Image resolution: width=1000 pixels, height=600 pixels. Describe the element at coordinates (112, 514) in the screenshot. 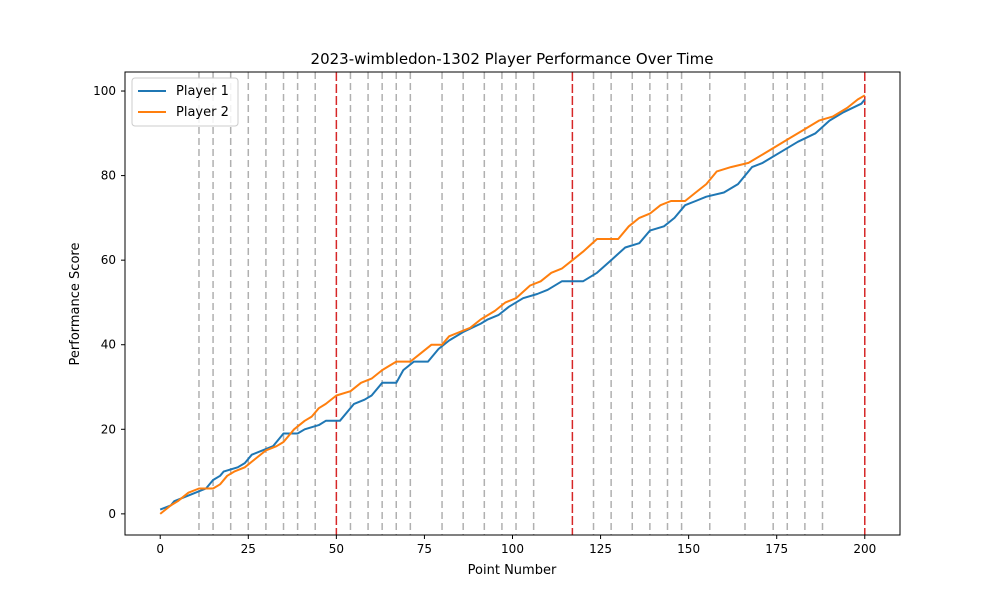

I see `y-tick-label: 0` at that location.